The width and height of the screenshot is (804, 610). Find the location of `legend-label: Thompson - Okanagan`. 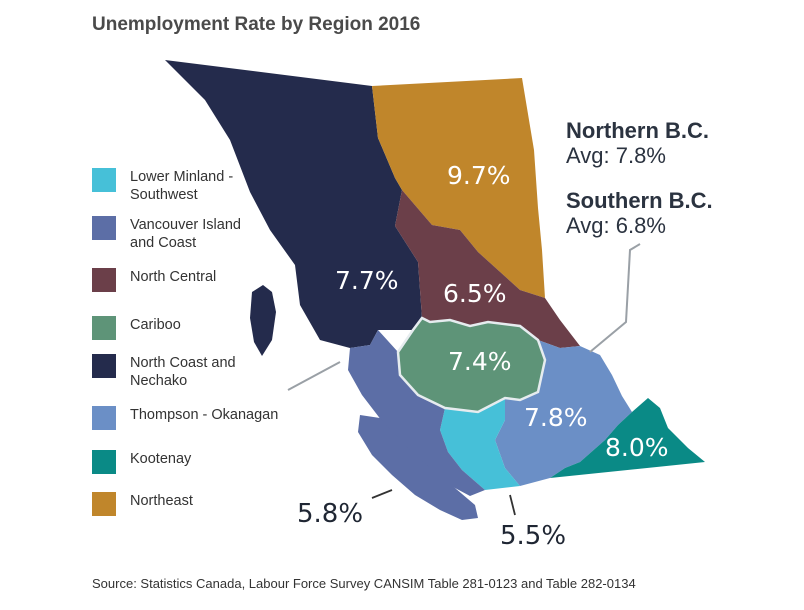

legend-label: Thompson - Okanagan is located at coordinates (204, 415).